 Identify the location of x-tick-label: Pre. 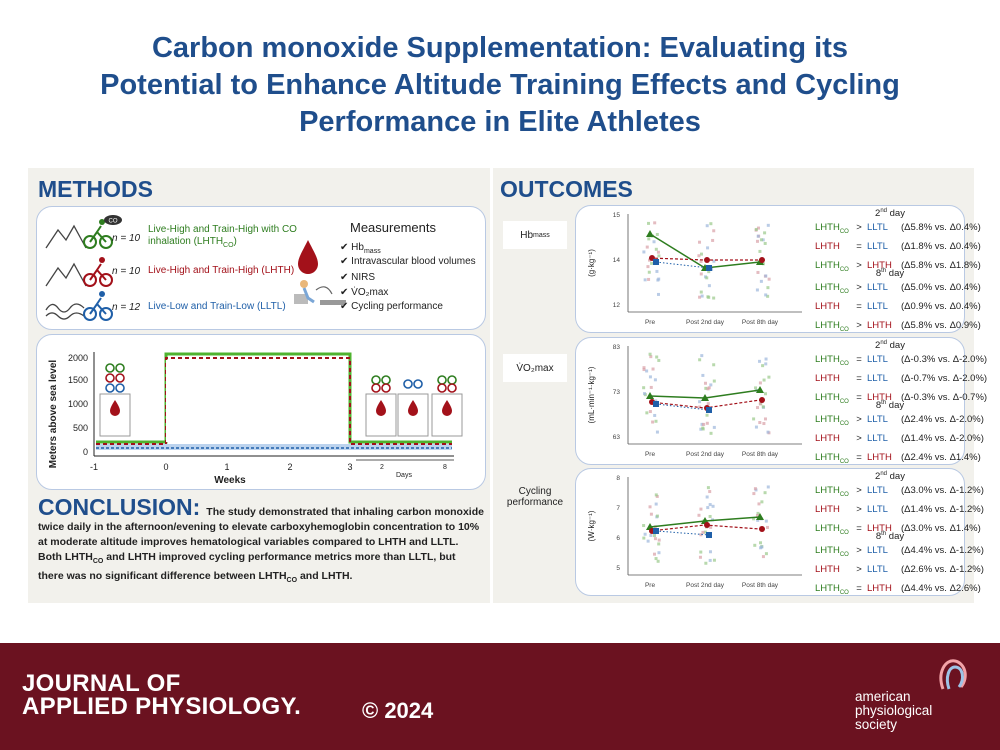
(650, 322).